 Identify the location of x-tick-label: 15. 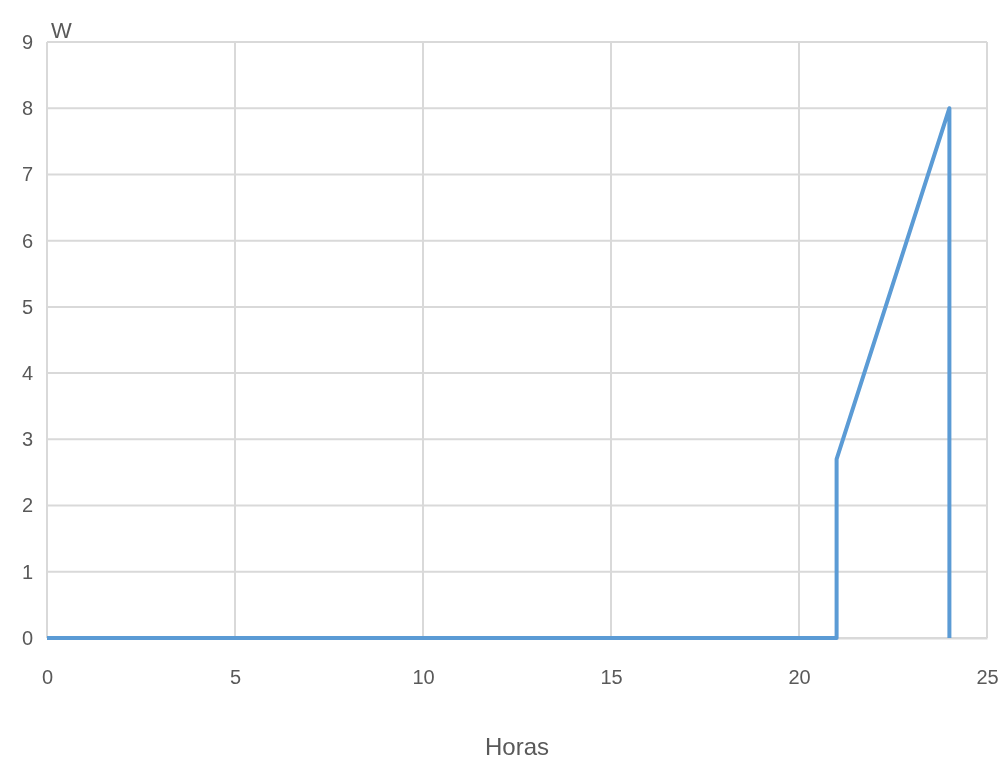
(611, 677).